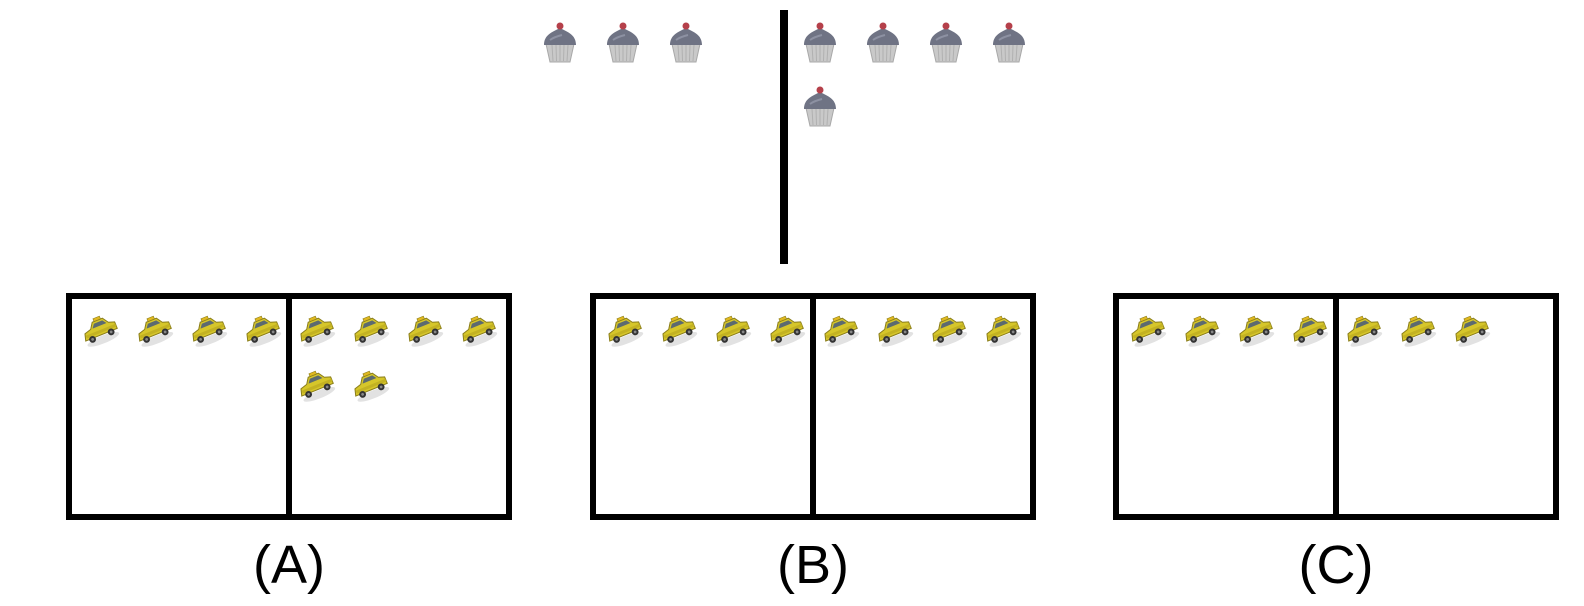  Describe the element at coordinates (1336, 565) in the screenshot. I see `option-label: (C)` at that location.